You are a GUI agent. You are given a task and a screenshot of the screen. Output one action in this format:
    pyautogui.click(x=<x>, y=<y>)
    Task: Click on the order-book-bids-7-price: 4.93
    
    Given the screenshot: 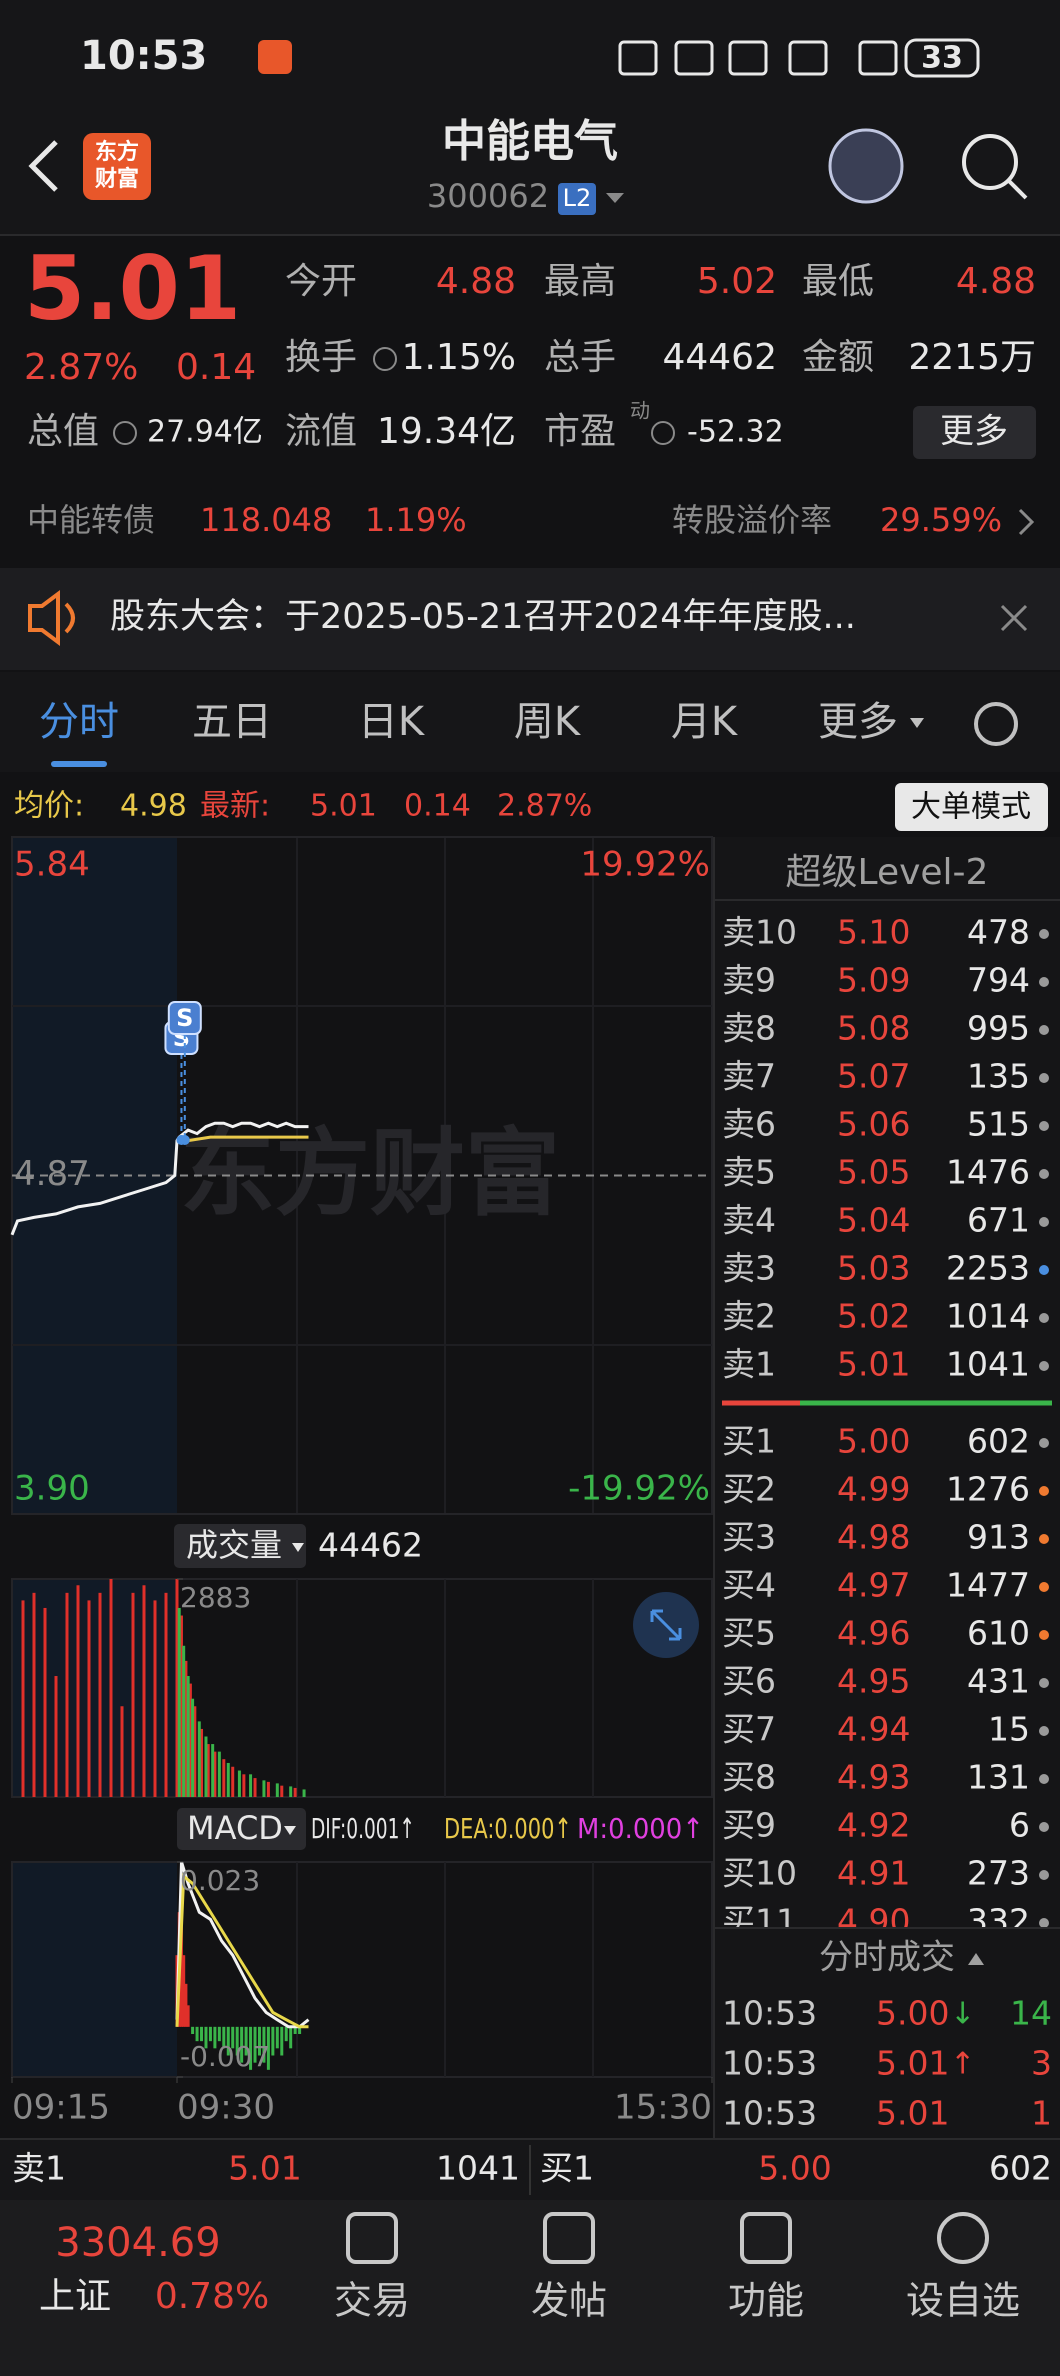 What is the action you would take?
    pyautogui.click(x=873, y=1777)
    